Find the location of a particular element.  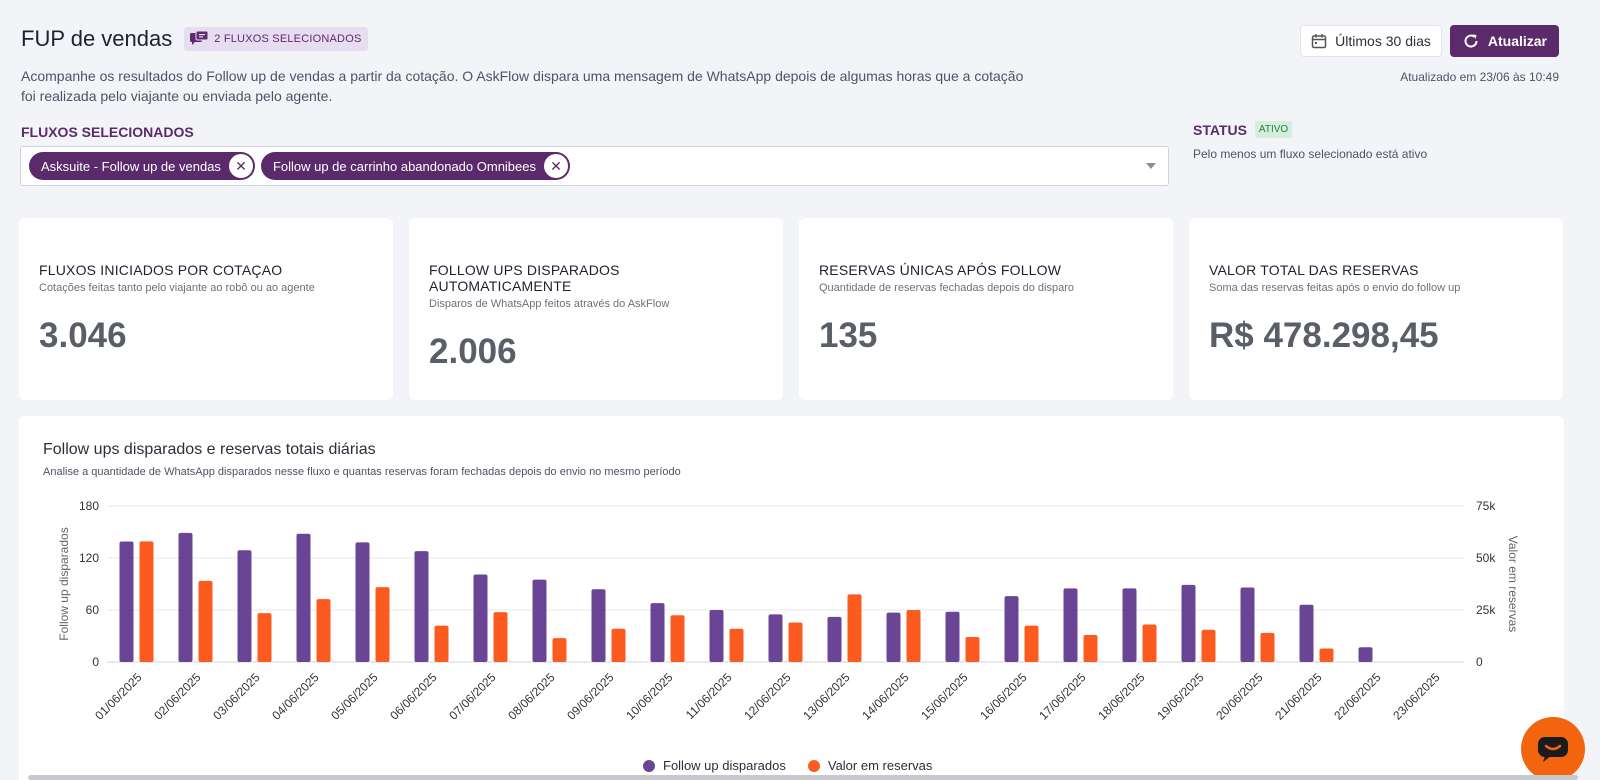

x-tick-label: 20/06/2025 is located at coordinates (1239, 696).